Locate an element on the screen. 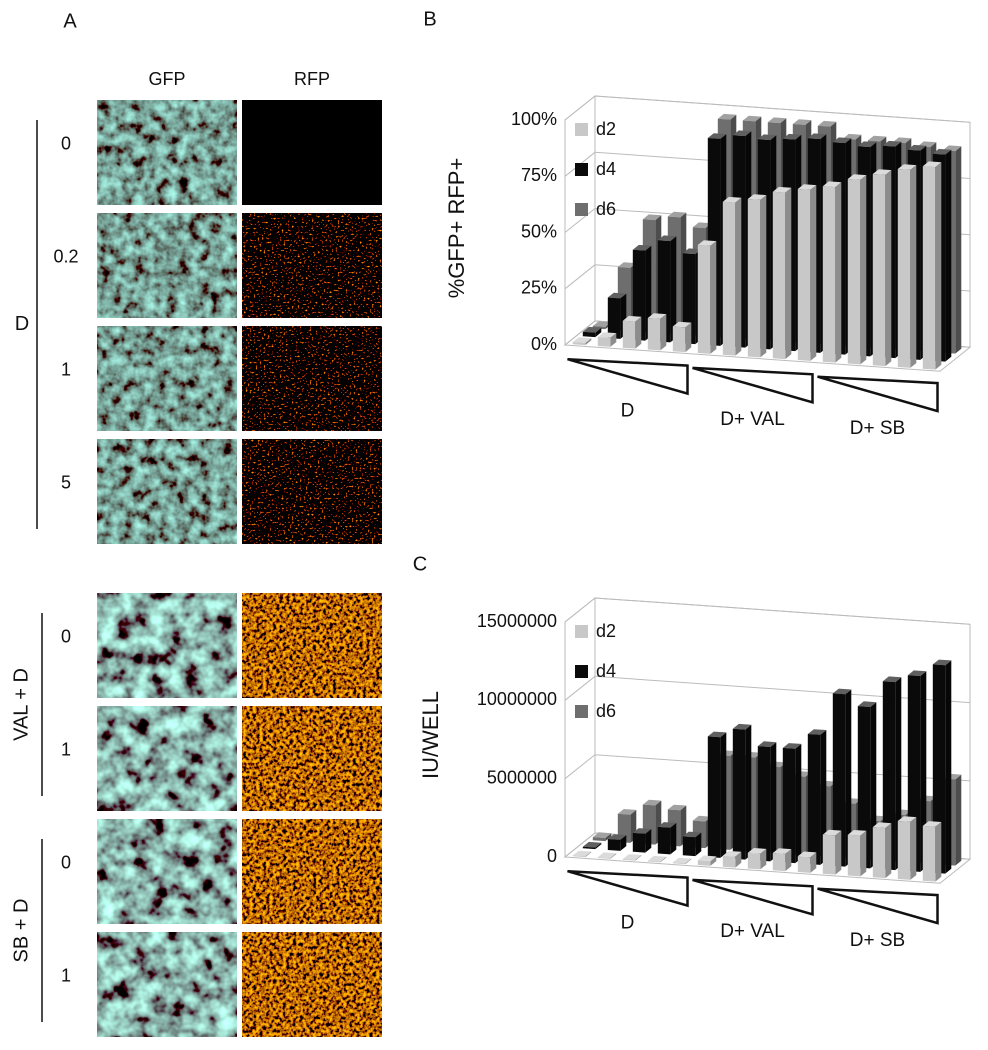  panel-label: B is located at coordinates (429, 19).